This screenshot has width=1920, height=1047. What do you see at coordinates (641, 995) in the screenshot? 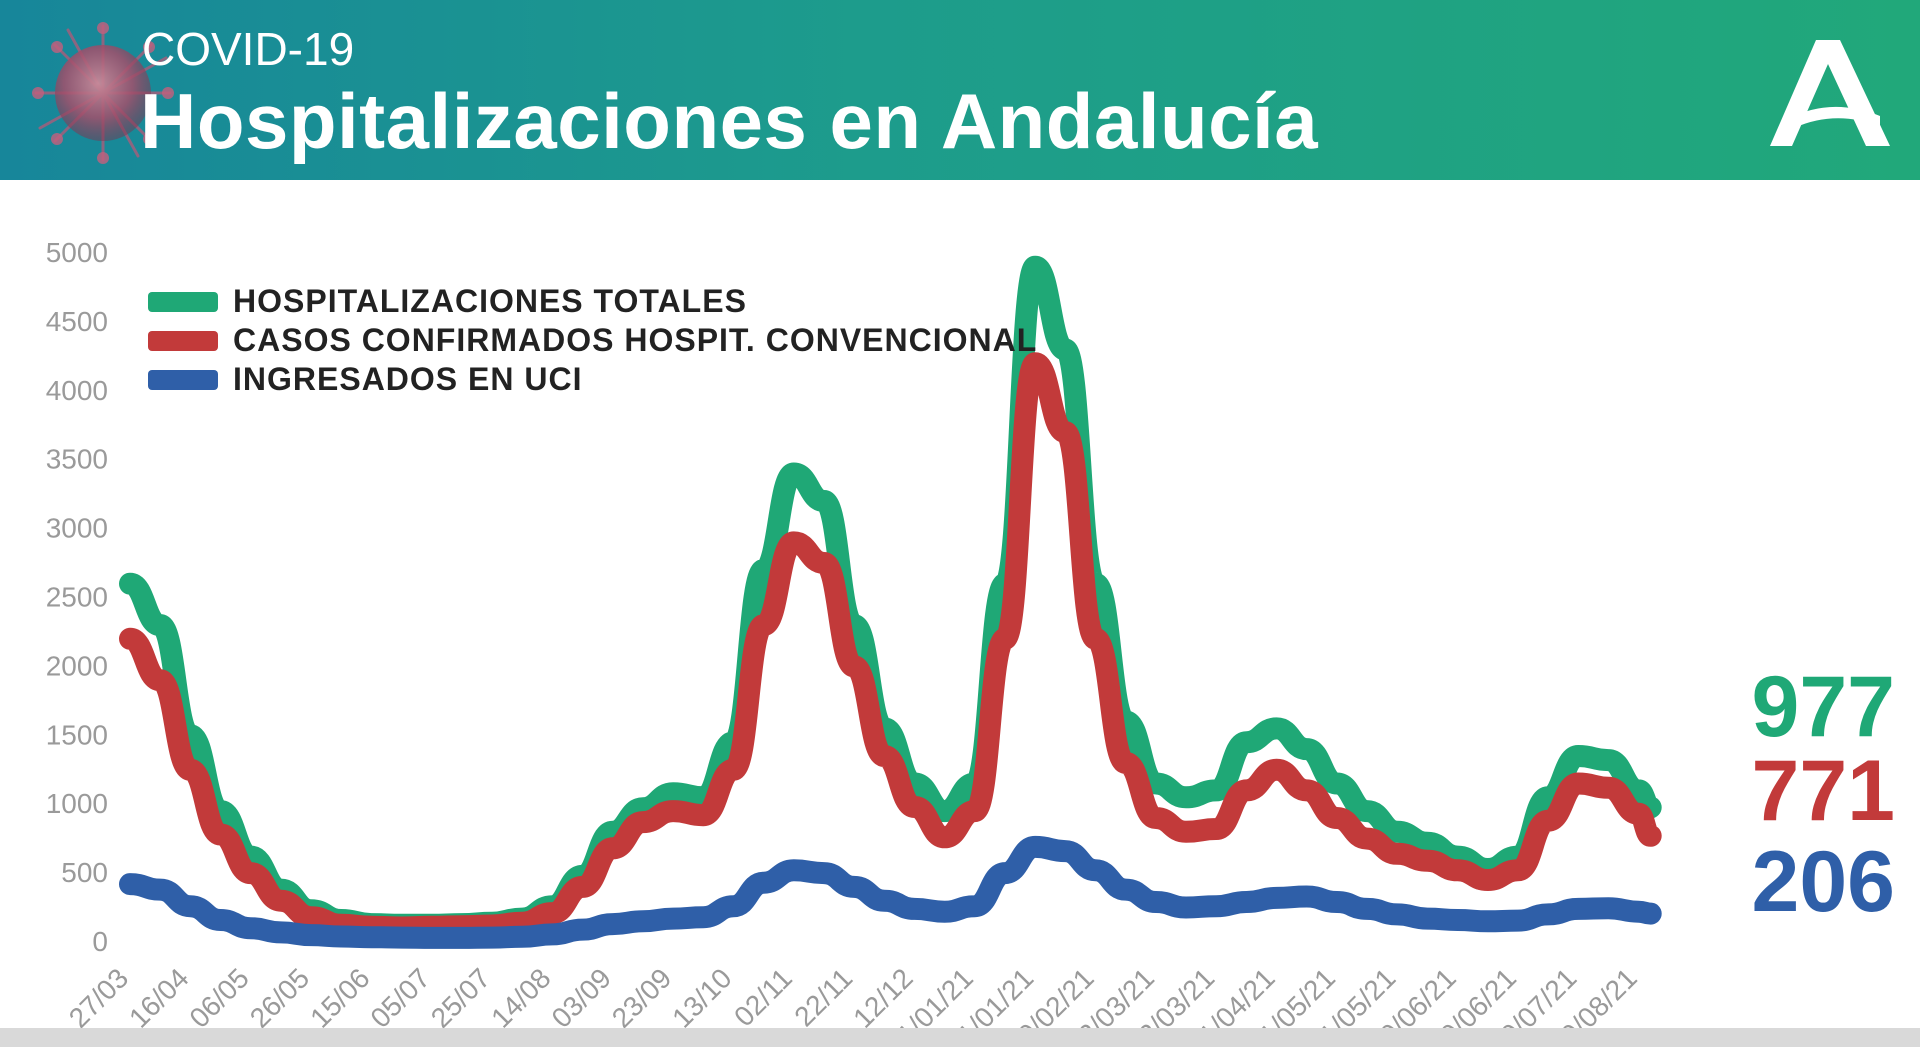
I see `x-tick-label: 23/09` at bounding box center [641, 995].